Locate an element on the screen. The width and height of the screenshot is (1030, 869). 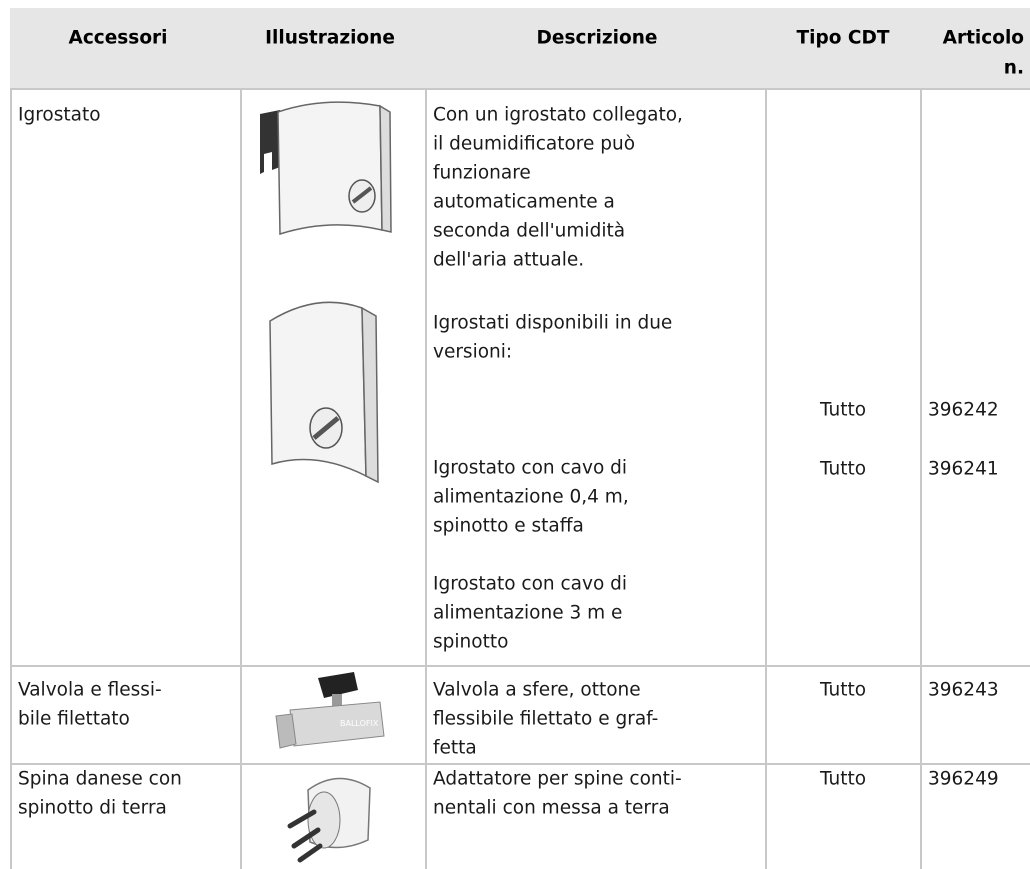
accessory-name: spinotto di terra is located at coordinates (92, 808).